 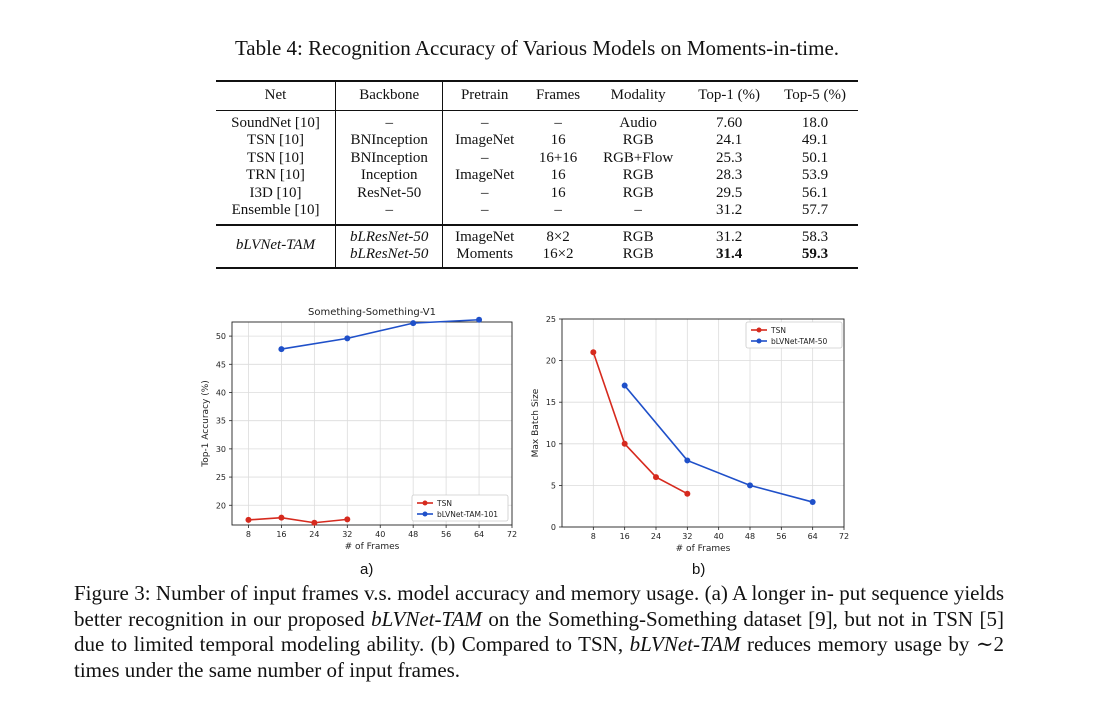 I want to click on cell: 59.3, so click(x=815, y=257).